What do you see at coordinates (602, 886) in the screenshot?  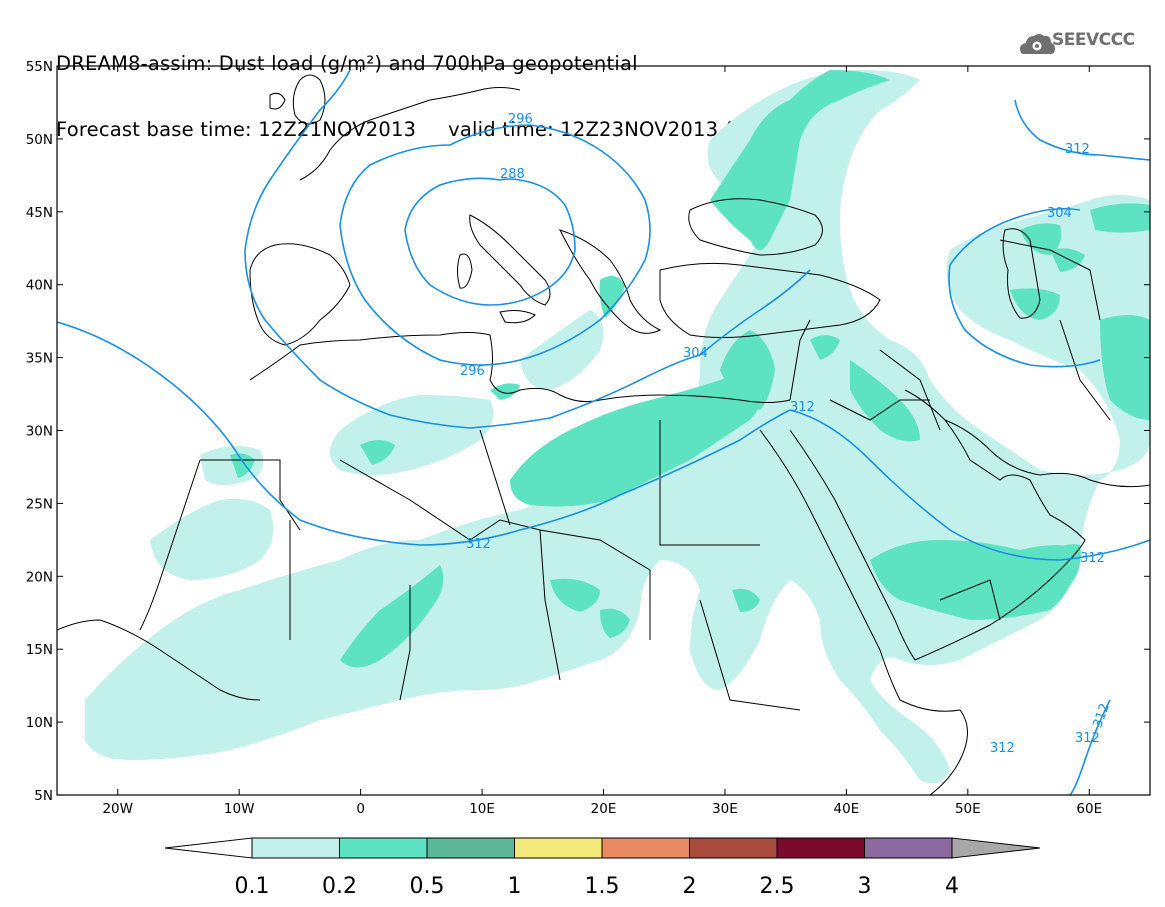 I see `colorbar-tick-label: 1.5` at bounding box center [602, 886].